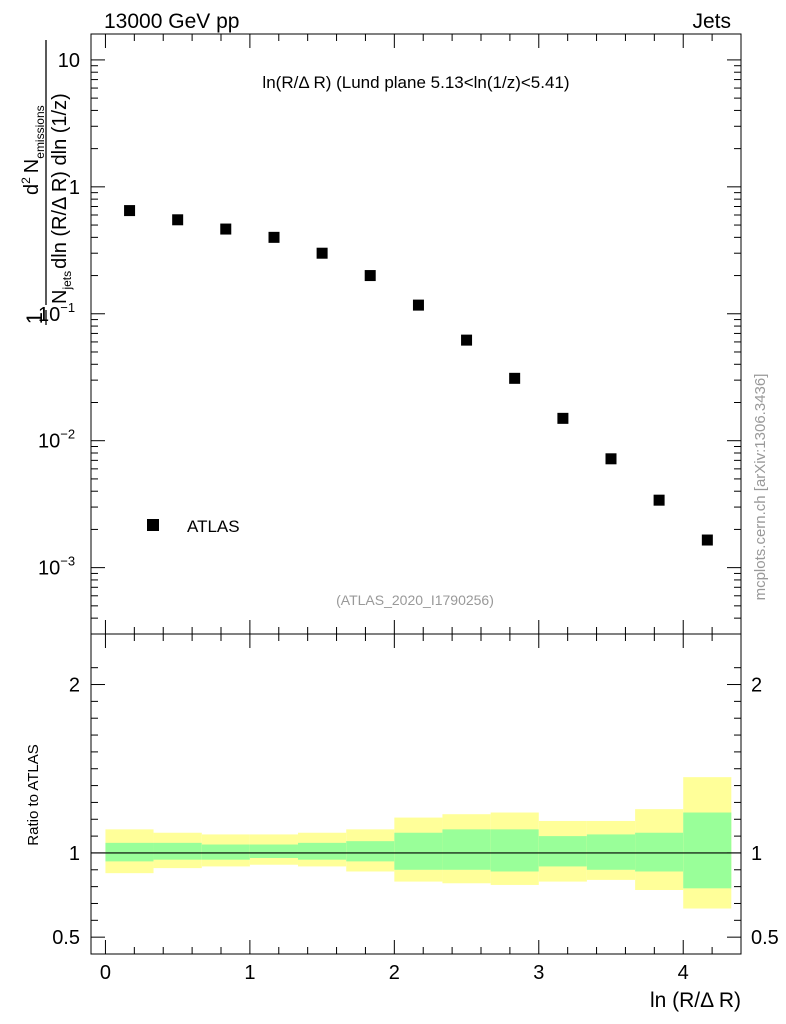 The width and height of the screenshot is (786, 1024). I want to click on x-axis-label: ln (R/Δ R), so click(695, 1000).